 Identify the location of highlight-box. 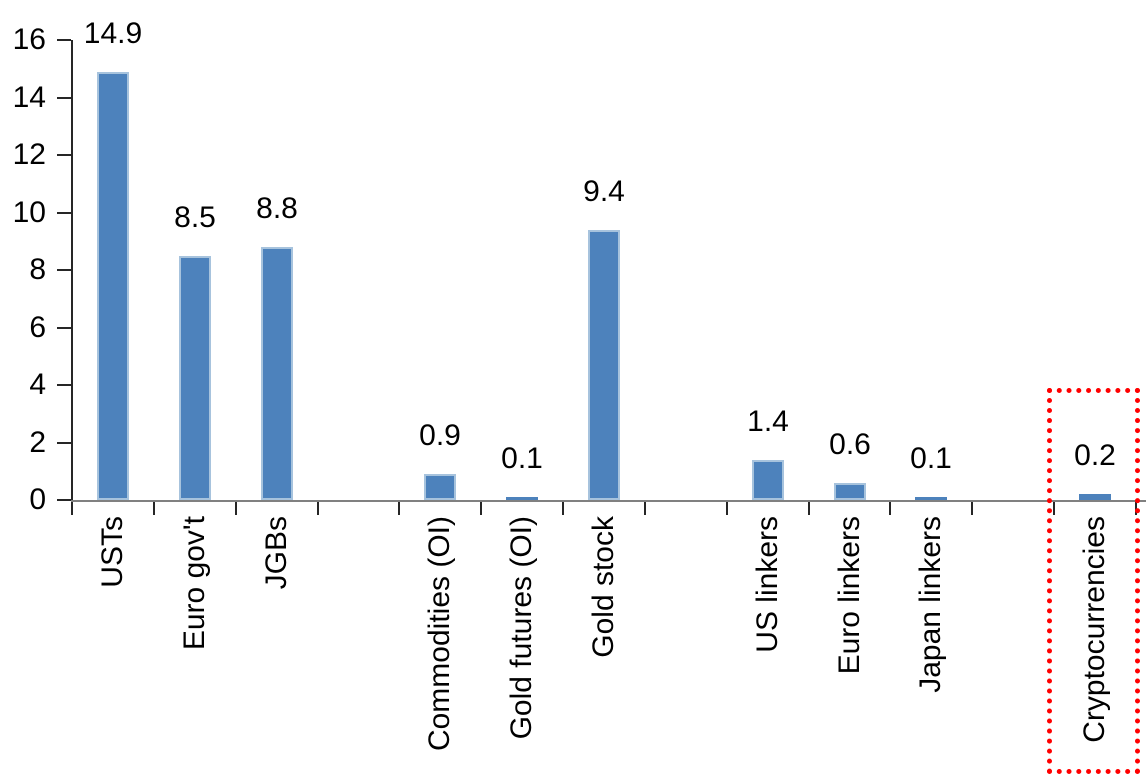
(1093, 581).